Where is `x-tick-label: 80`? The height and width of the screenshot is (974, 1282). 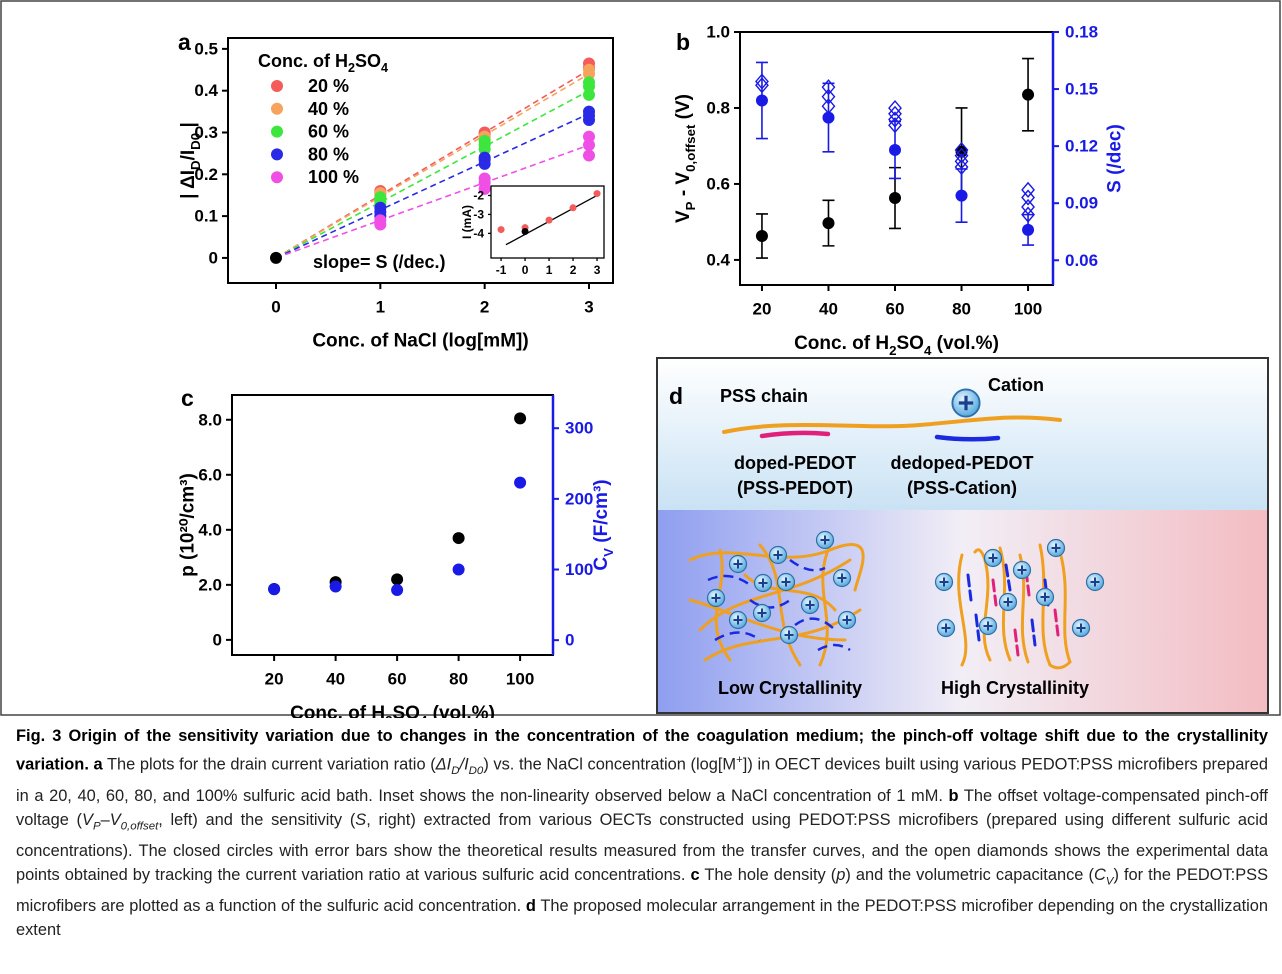
x-tick-label: 80 is located at coordinates (458, 679).